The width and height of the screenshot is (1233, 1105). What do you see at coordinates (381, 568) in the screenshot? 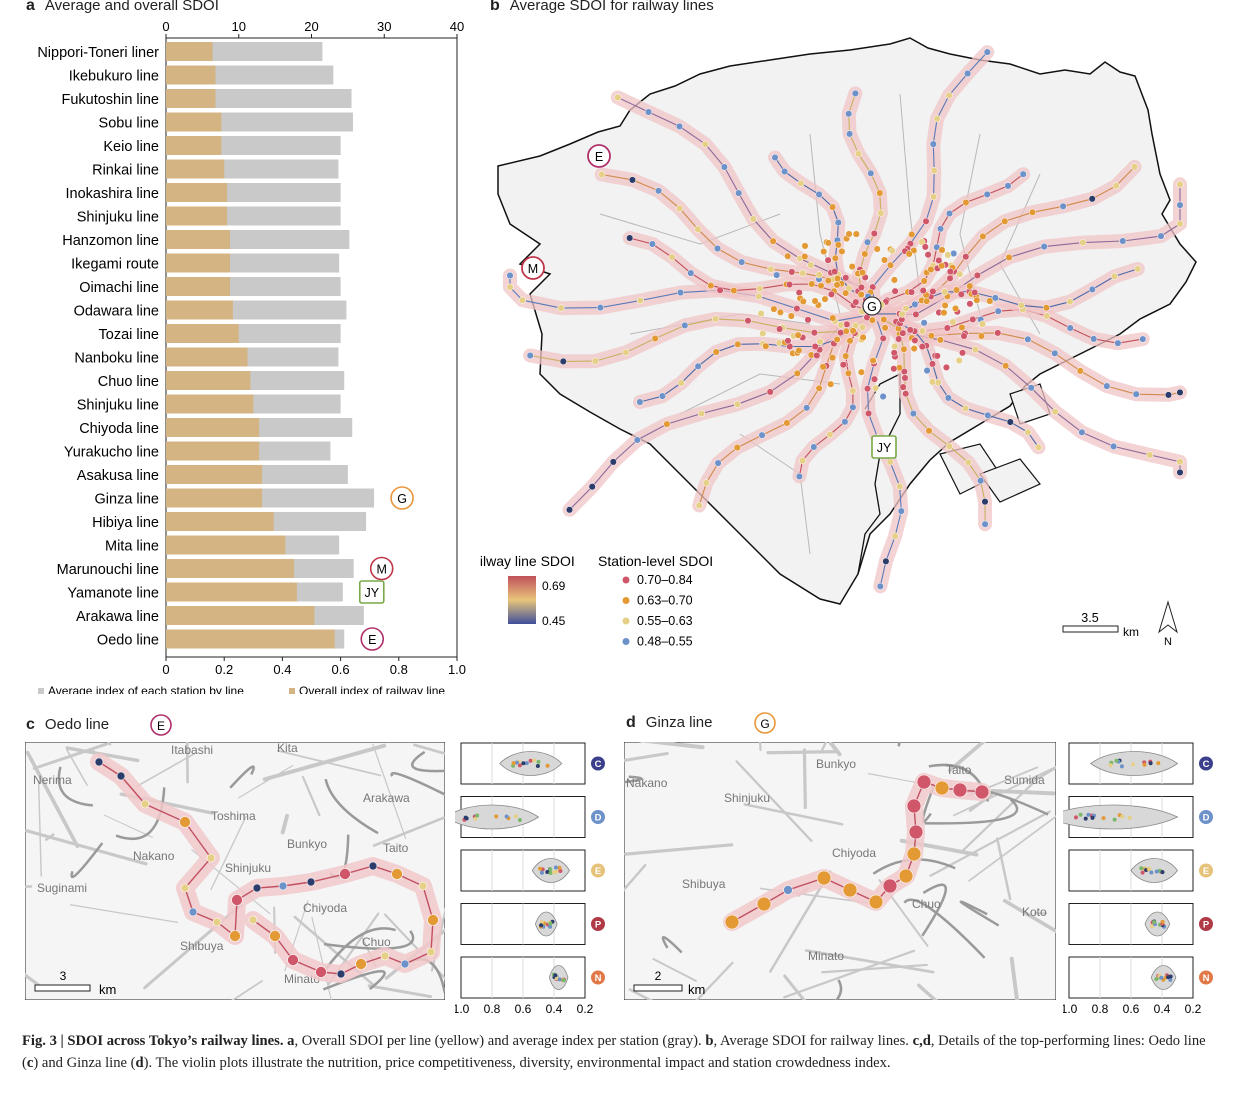
I see `line-badge` at bounding box center [381, 568].